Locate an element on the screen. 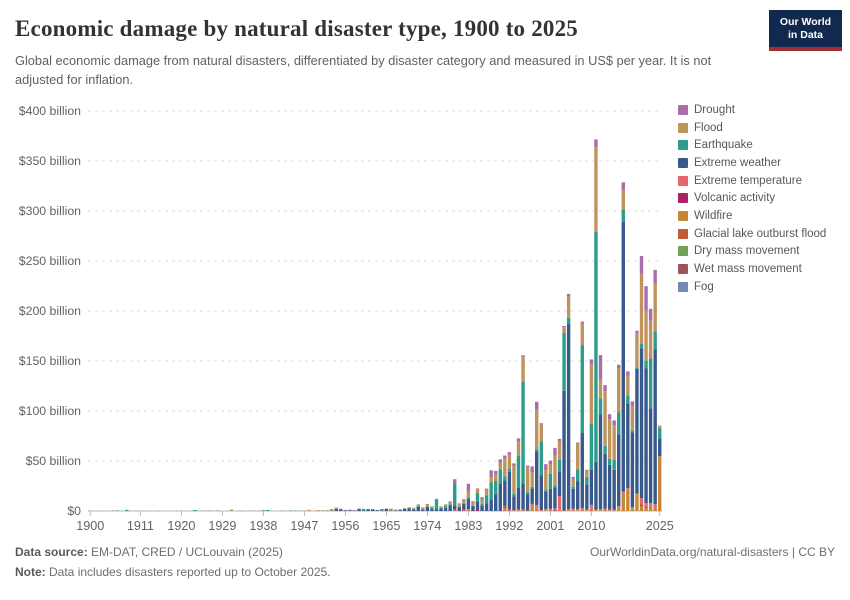 This screenshot has width=850, height=600. bar-1948 is located at coordinates (309, 510).